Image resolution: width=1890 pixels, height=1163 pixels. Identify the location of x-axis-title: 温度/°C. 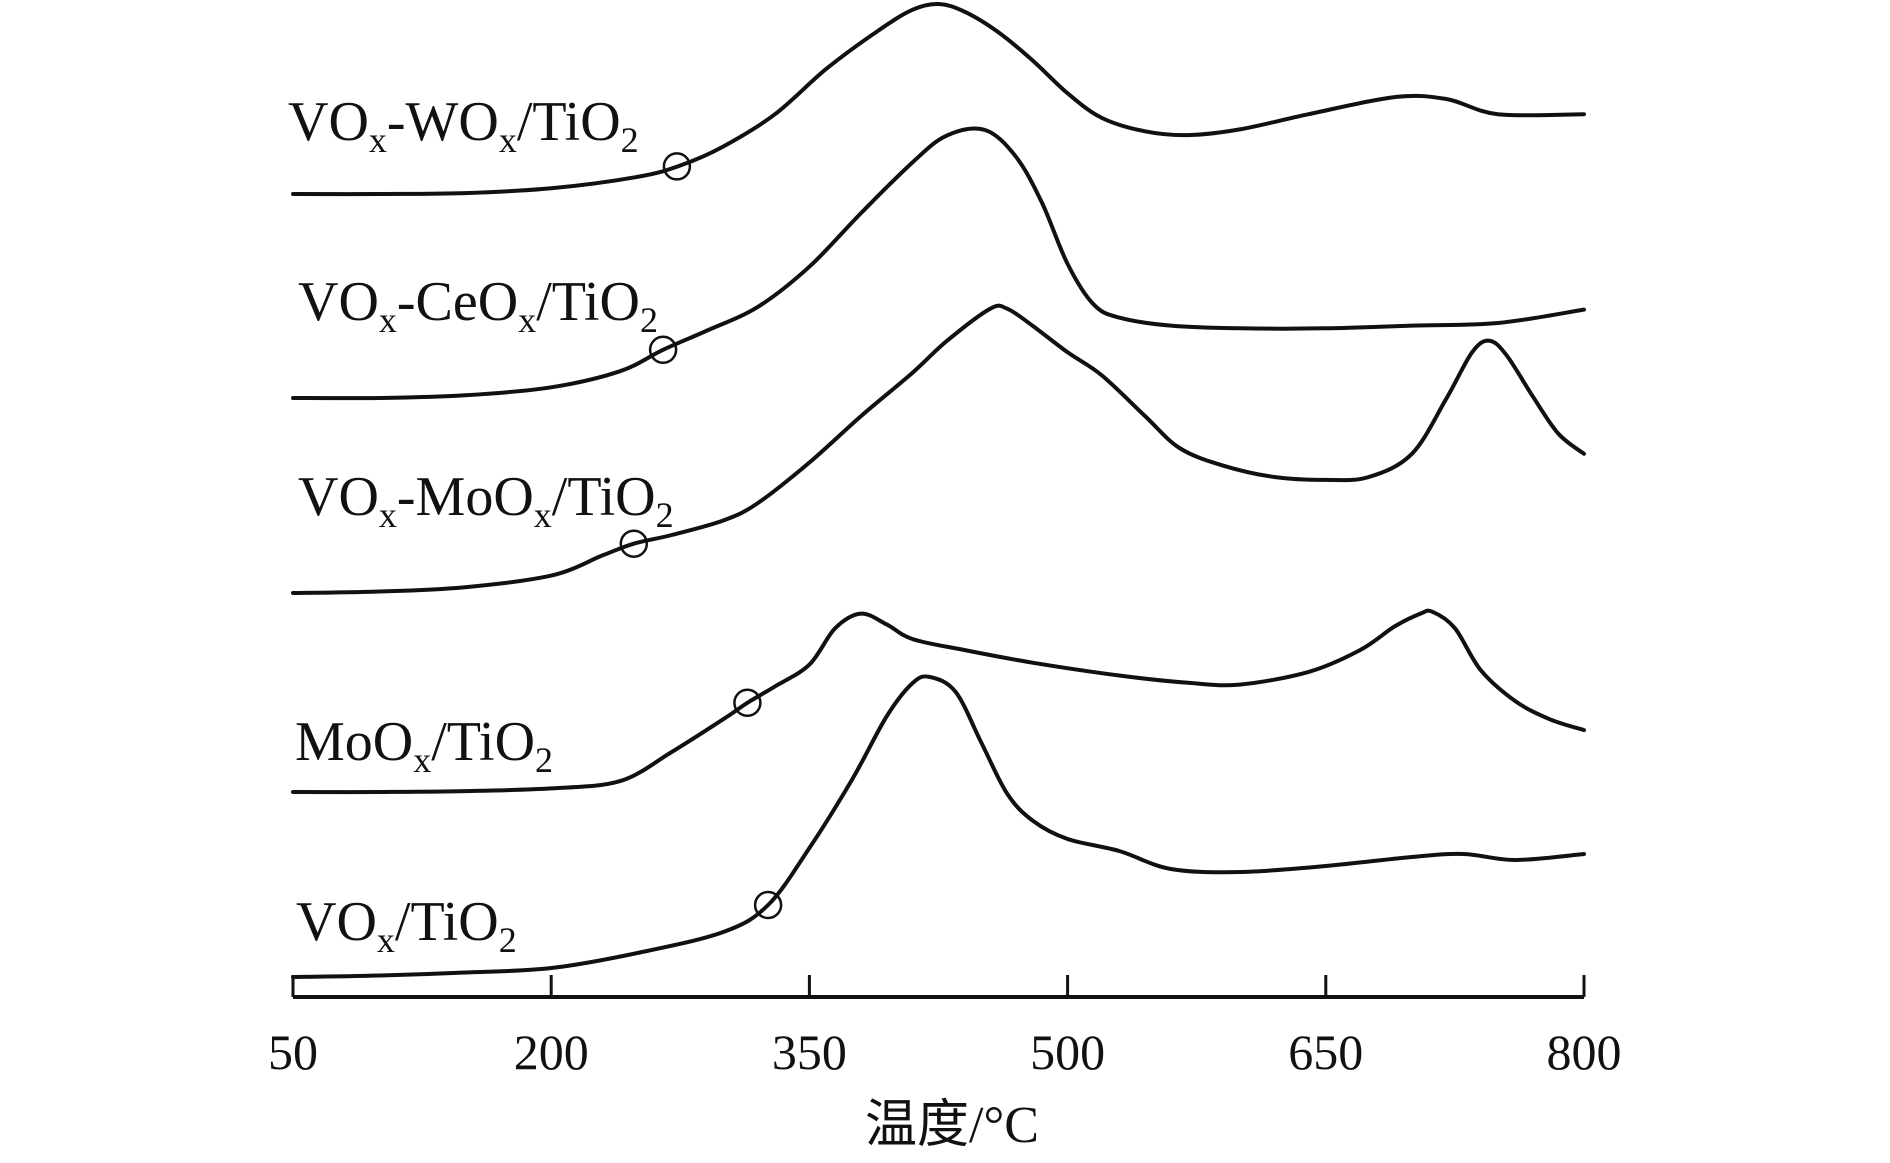
(952, 1125).